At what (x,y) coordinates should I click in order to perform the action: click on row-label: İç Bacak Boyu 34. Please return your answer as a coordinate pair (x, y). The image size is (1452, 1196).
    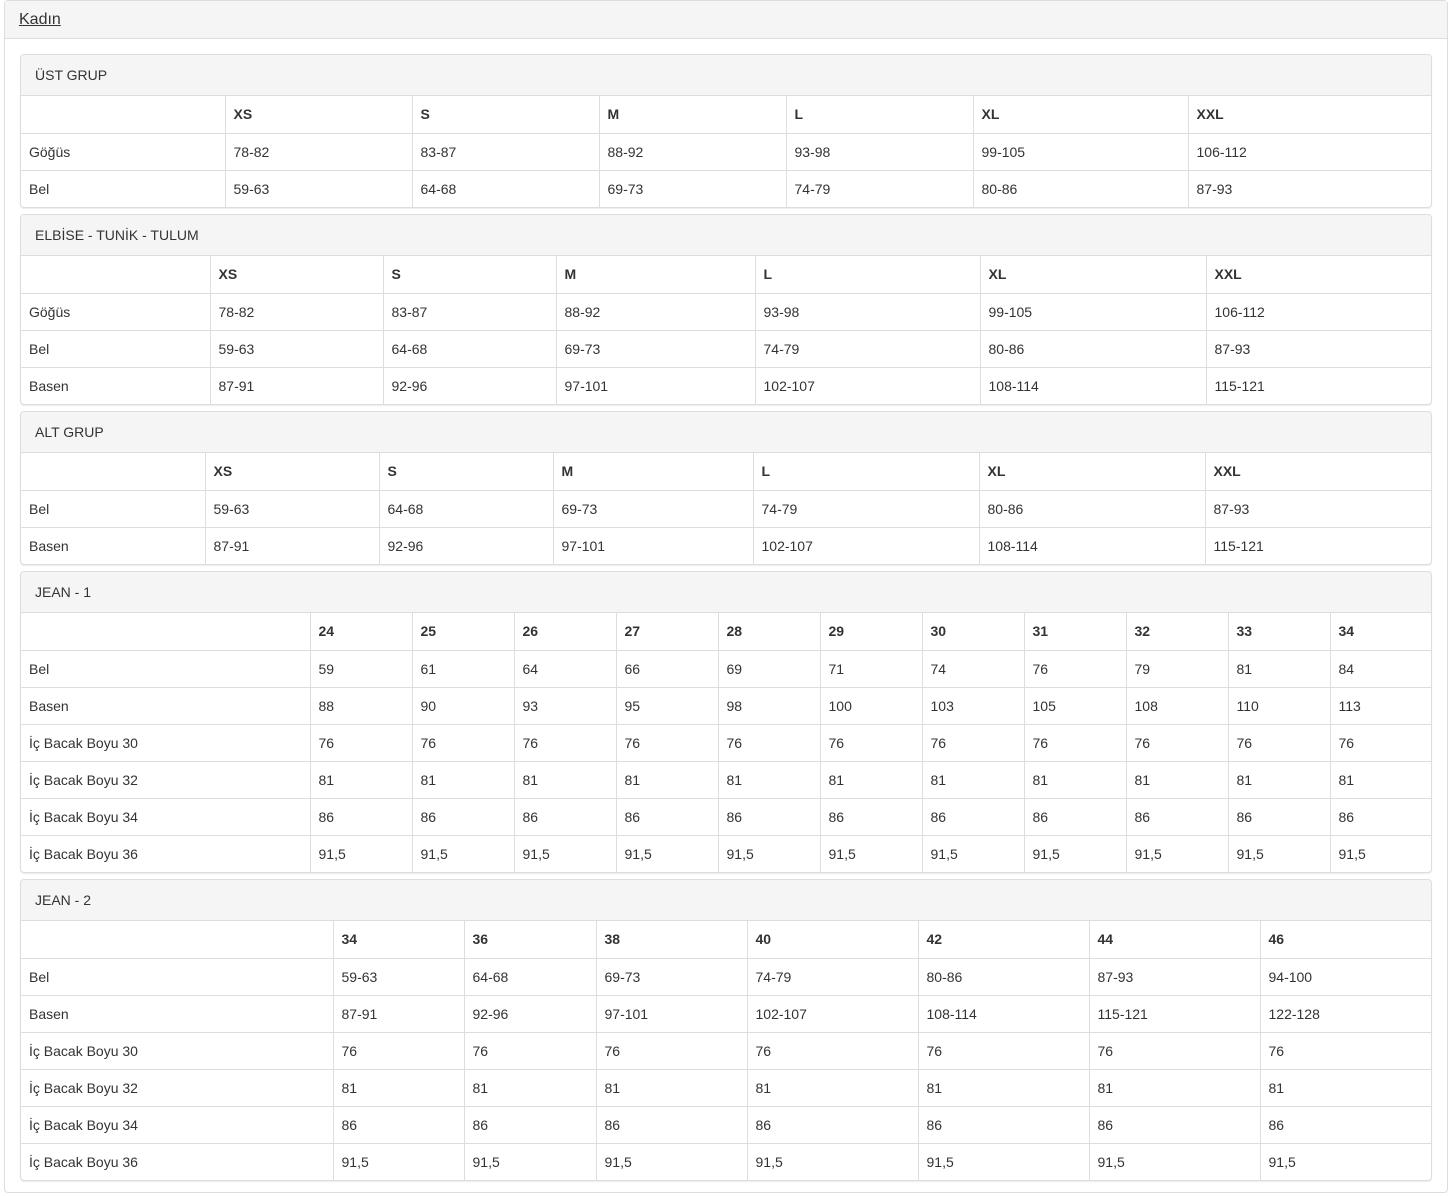
    Looking at the image, I should click on (177, 1124).